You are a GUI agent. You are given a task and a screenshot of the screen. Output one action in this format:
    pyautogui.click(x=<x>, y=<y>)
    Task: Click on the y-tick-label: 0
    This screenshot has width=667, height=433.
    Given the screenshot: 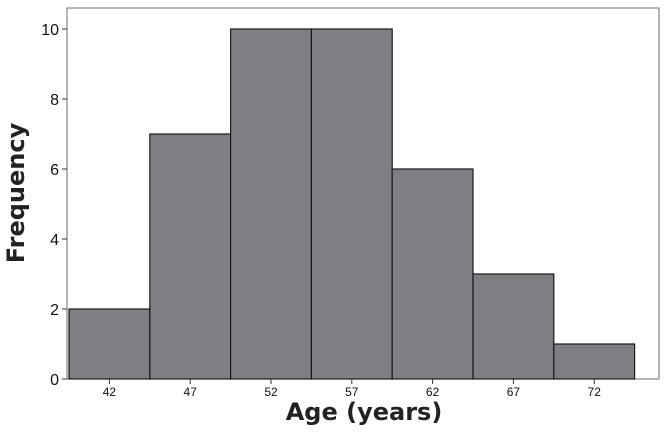 What is the action you would take?
    pyautogui.click(x=54, y=380)
    